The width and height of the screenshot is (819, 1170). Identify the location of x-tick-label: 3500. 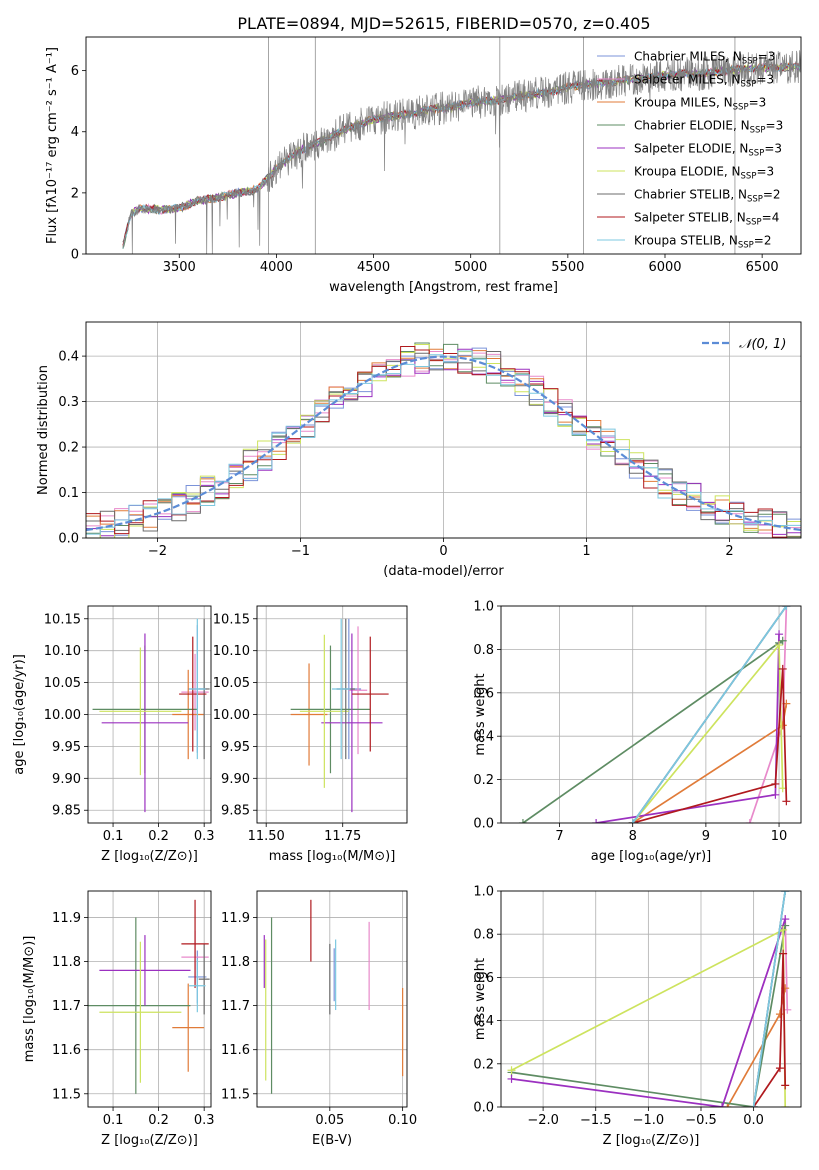
(179, 267).